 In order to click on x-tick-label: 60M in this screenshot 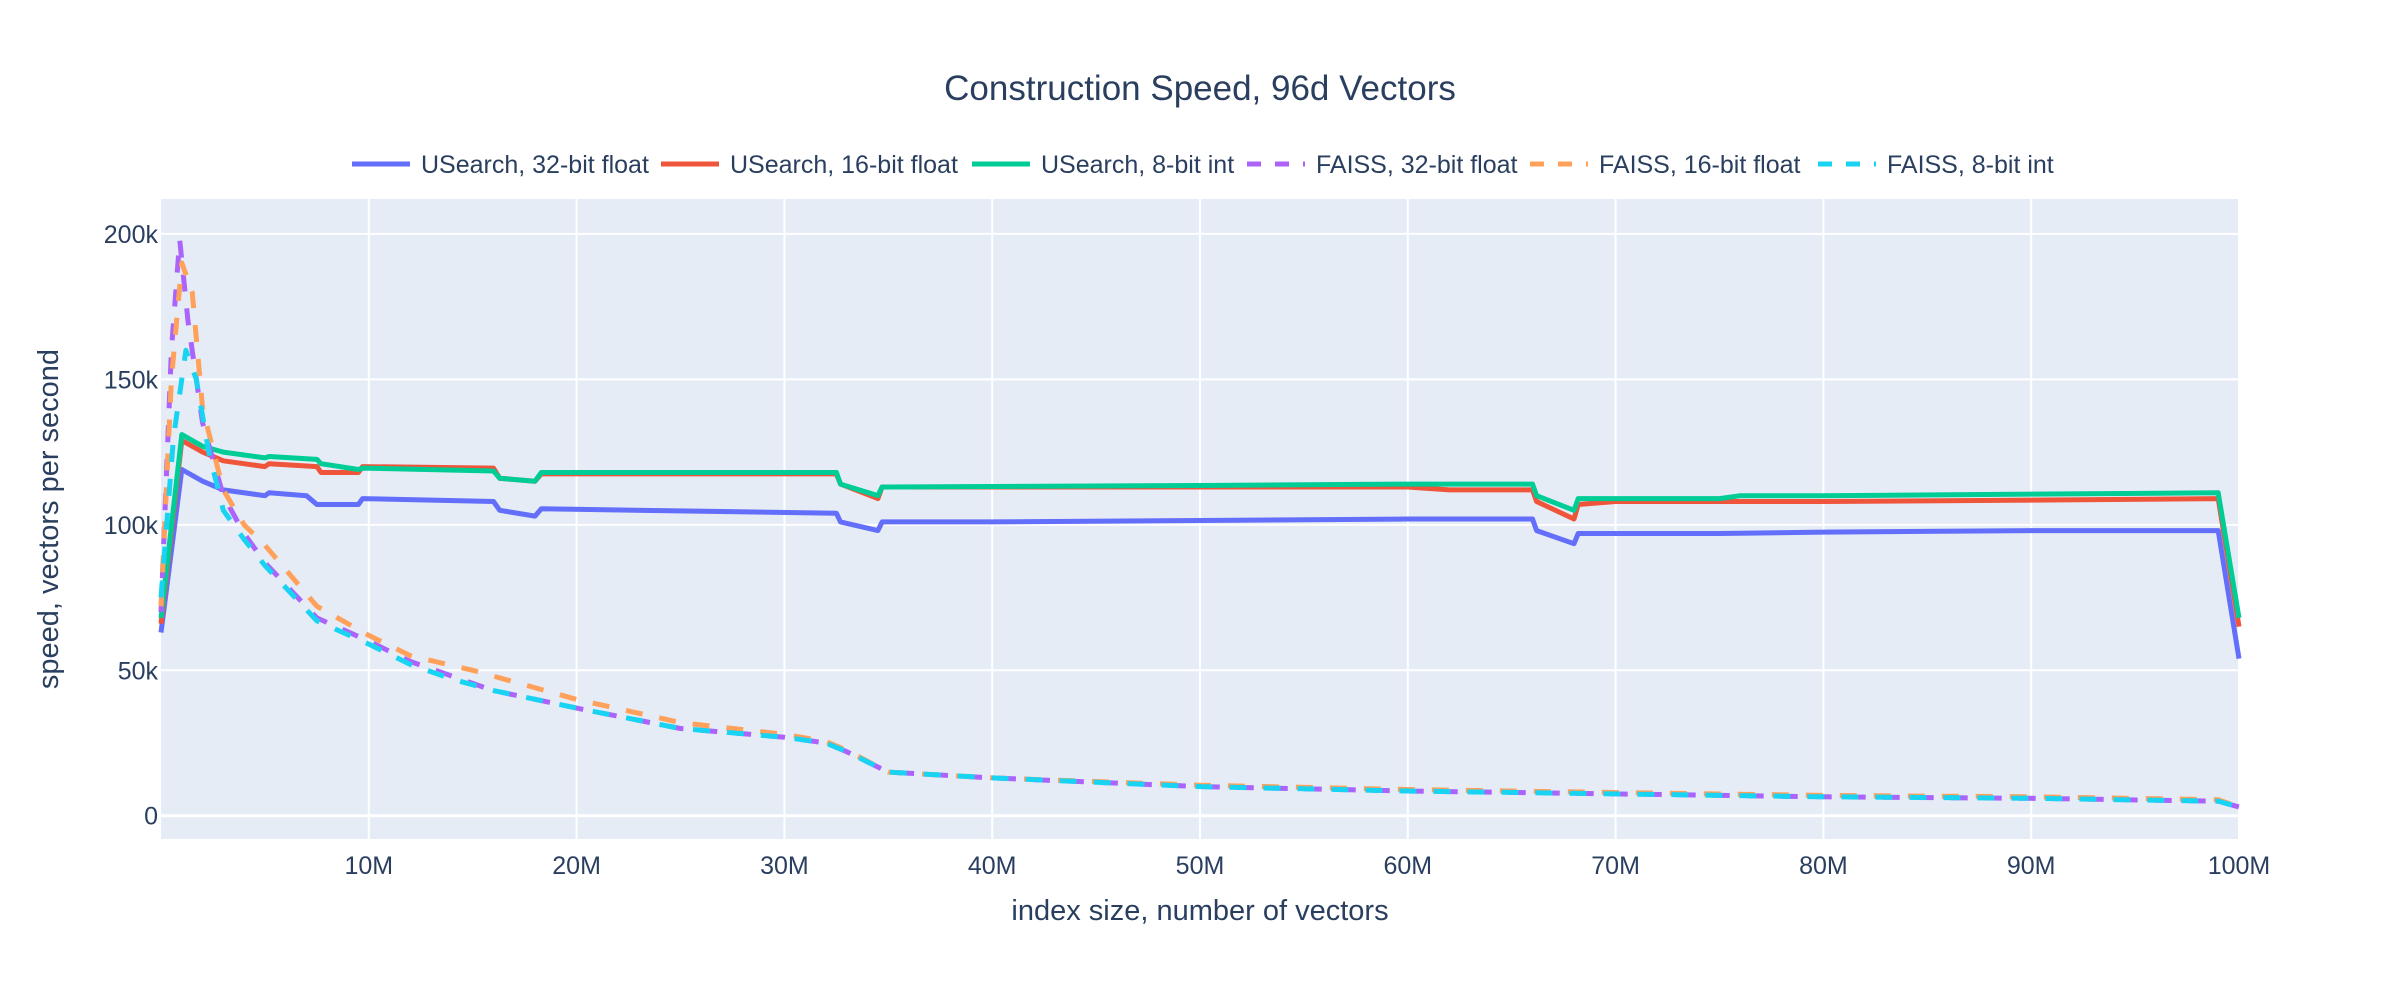, I will do `click(1407, 866)`.